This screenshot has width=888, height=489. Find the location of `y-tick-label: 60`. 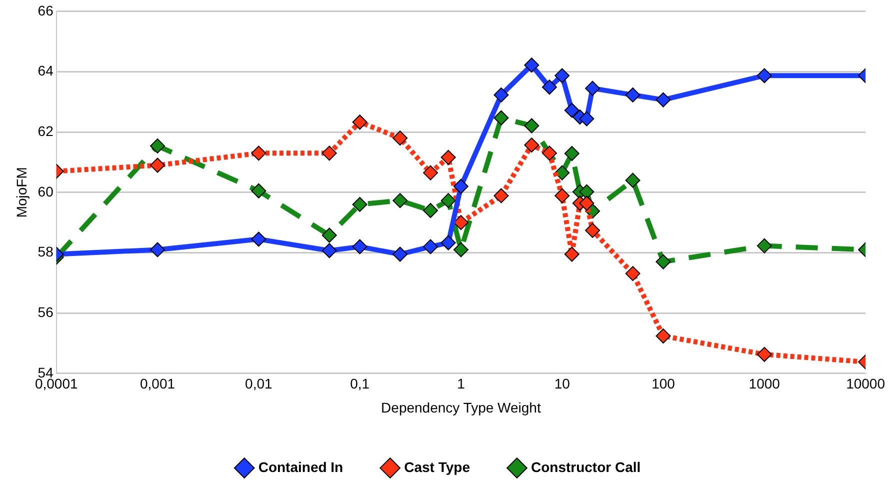

y-tick-label: 60 is located at coordinates (46, 191).